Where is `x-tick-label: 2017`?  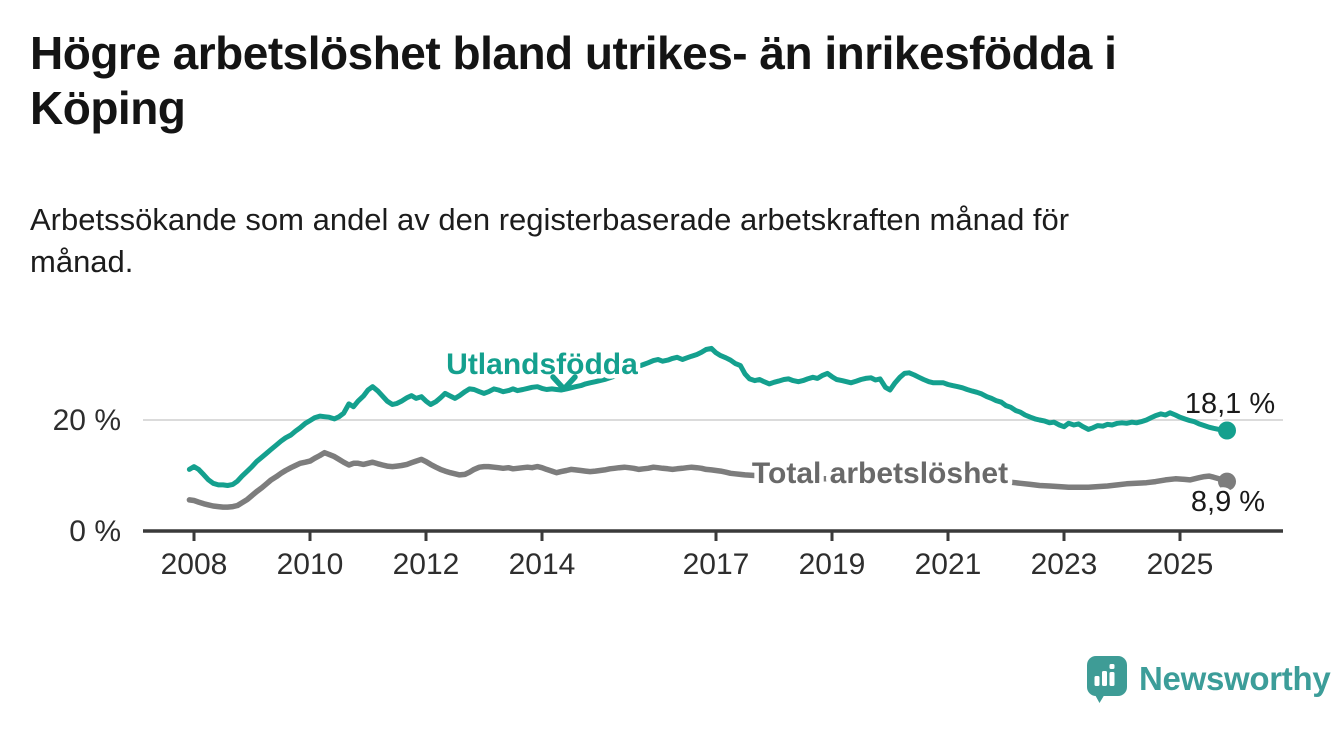
x-tick-label: 2017 is located at coordinates (716, 564).